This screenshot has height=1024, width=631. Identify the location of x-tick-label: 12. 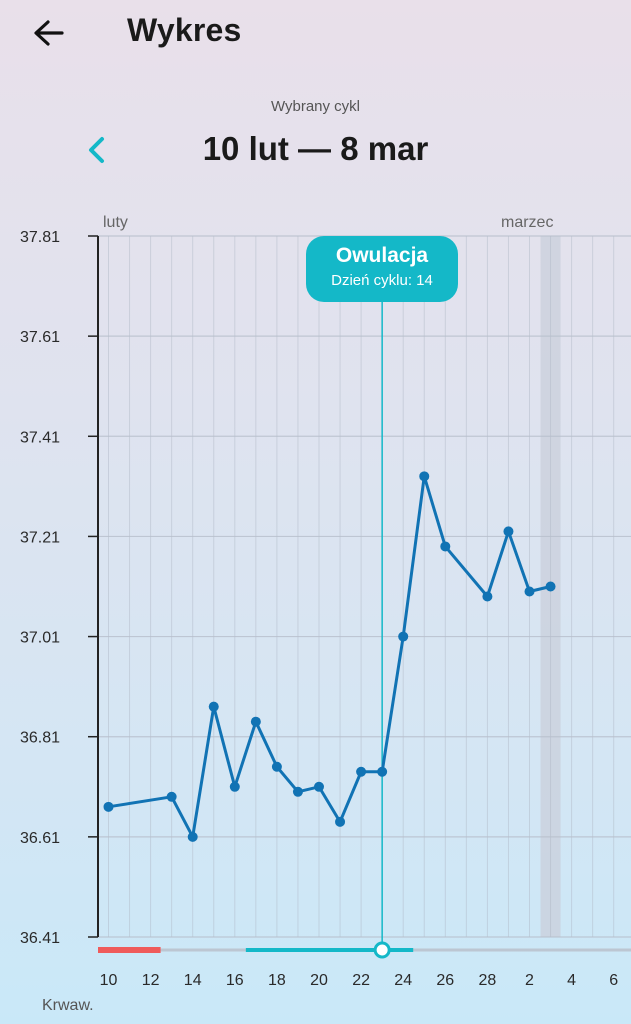
(151, 980).